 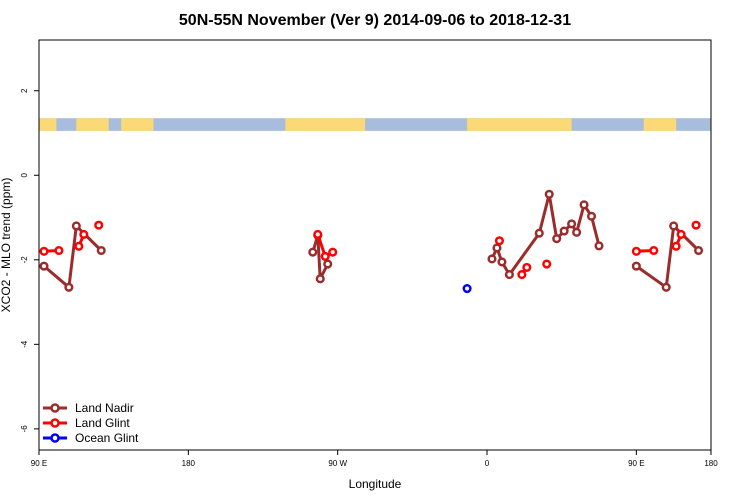 I want to click on x-axis-label: Longitude, so click(x=375, y=484).